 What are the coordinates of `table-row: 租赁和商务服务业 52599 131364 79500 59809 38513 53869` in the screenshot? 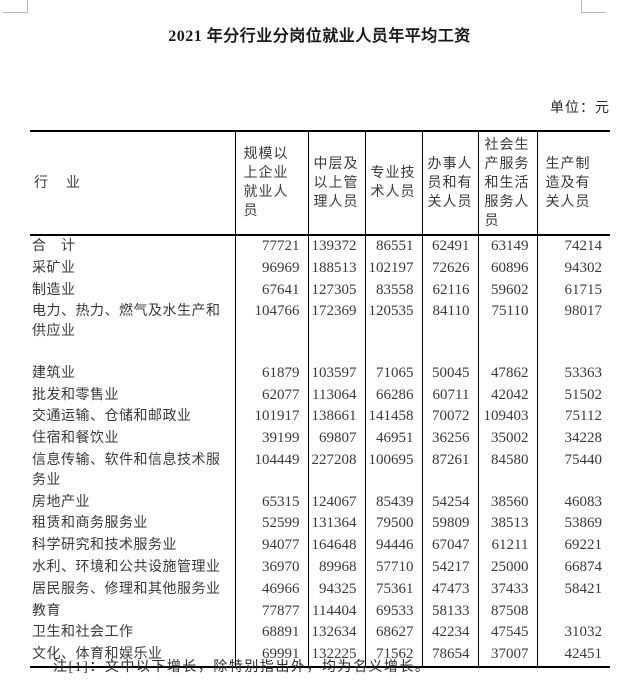 It's located at (320, 524).